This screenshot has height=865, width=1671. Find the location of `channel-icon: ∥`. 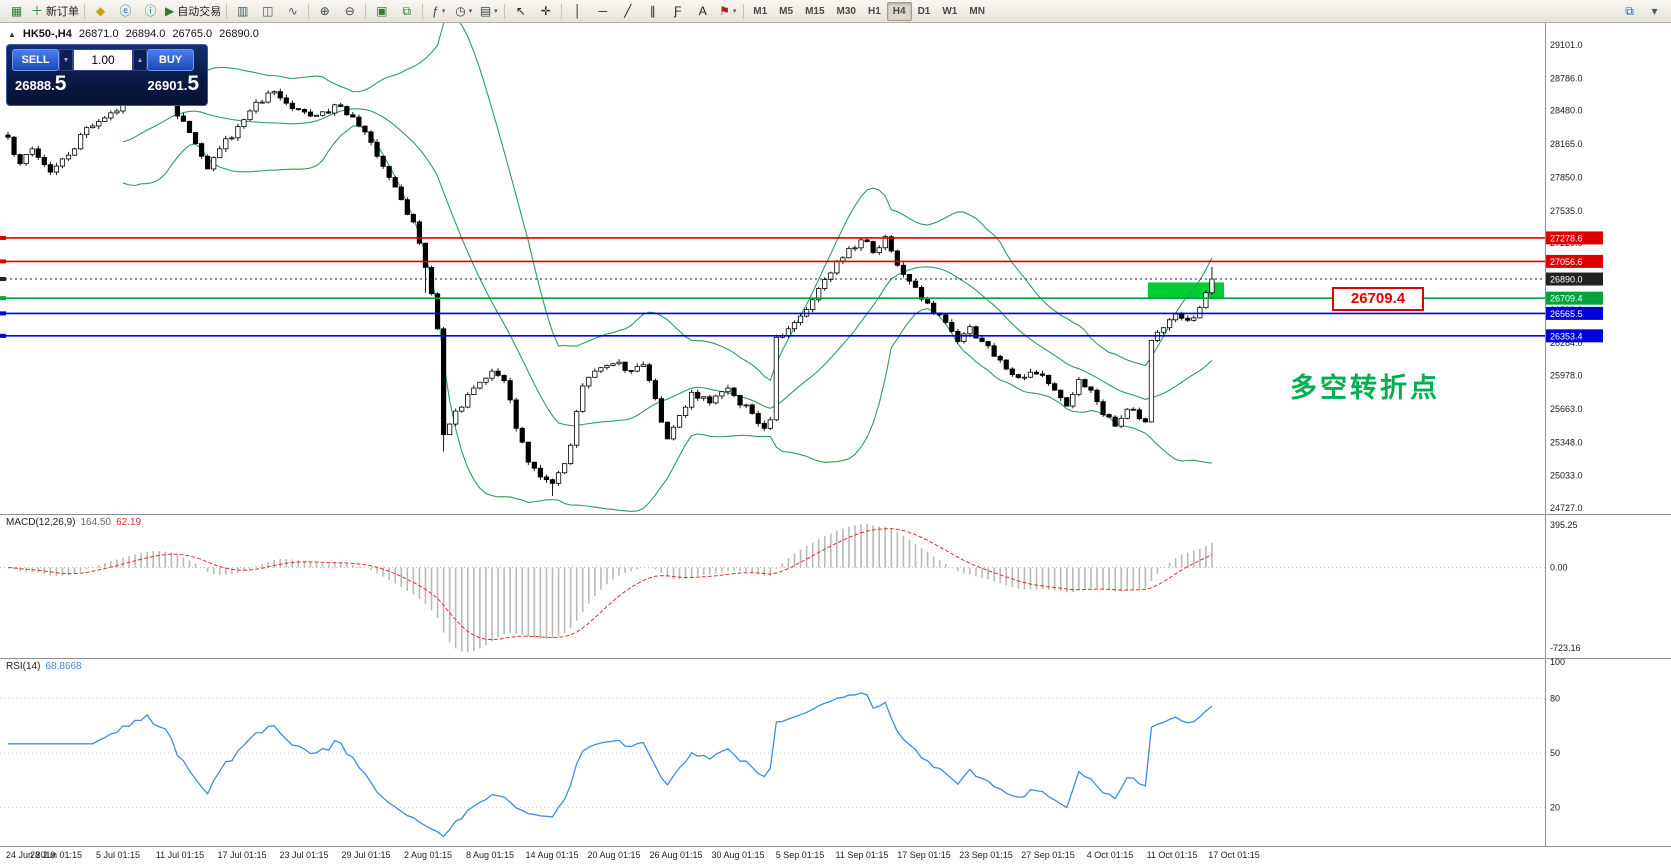

channel-icon: ∥ is located at coordinates (652, 11).